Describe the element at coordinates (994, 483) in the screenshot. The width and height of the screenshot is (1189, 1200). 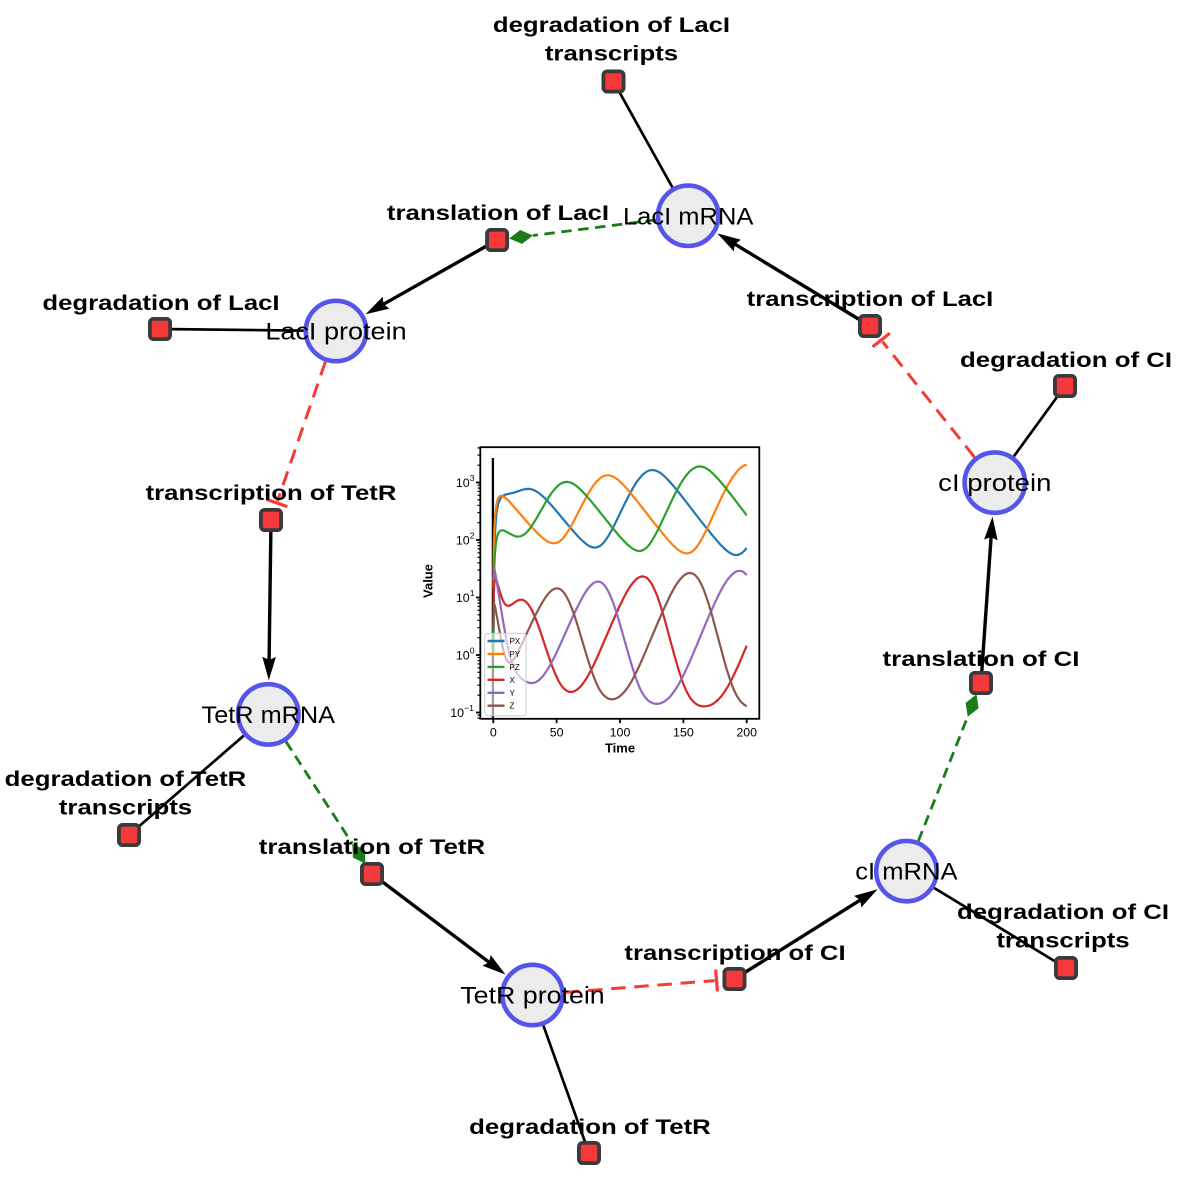
I see `svg-text: cI protein` at that location.